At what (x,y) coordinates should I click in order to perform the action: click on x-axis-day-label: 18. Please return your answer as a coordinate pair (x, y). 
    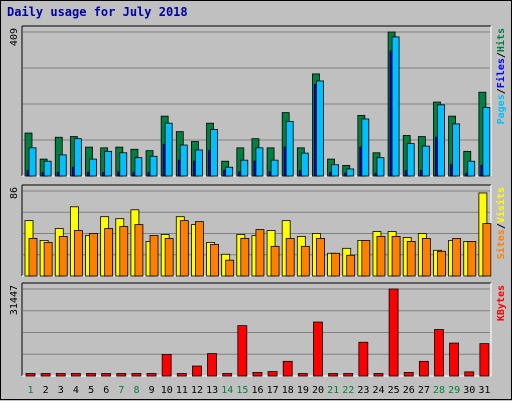
    Looking at the image, I should click on (288, 390).